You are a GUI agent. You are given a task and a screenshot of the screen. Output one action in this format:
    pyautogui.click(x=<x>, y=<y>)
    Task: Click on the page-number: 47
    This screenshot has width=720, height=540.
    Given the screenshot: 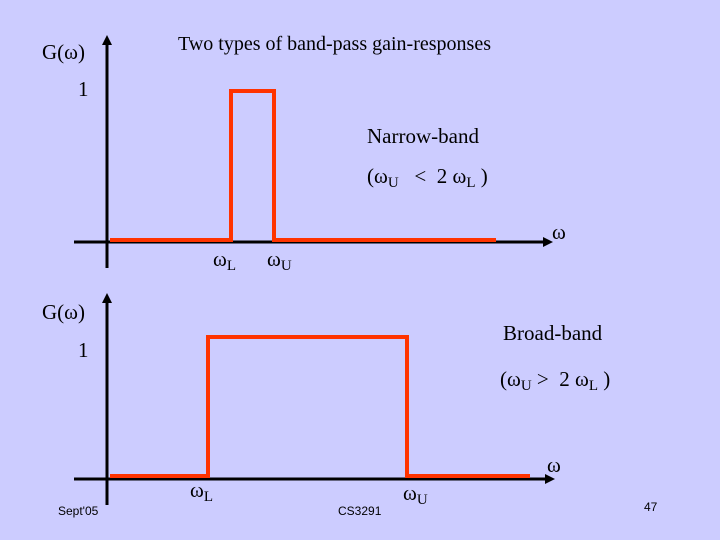 What is the action you would take?
    pyautogui.click(x=651, y=507)
    